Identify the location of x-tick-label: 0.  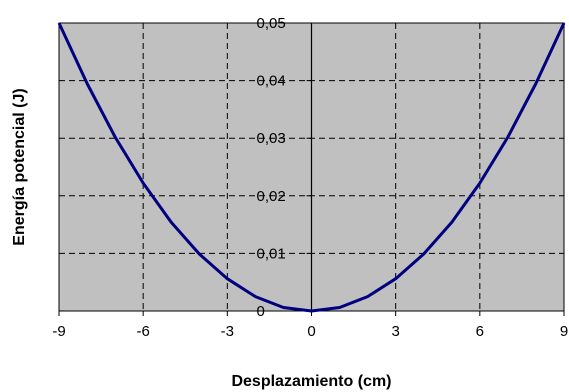
(311, 331).